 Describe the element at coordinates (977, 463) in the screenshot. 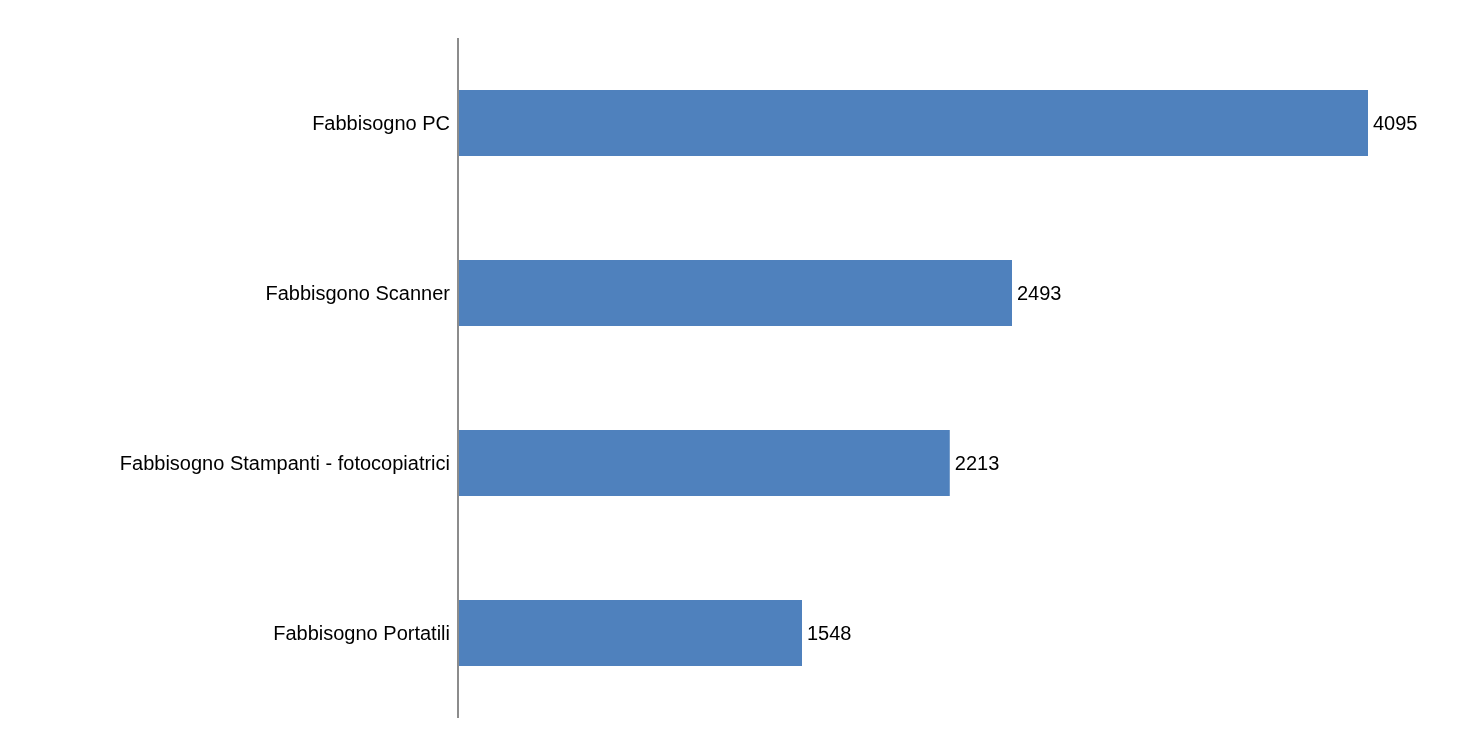

I see `data-label: 2213` at that location.